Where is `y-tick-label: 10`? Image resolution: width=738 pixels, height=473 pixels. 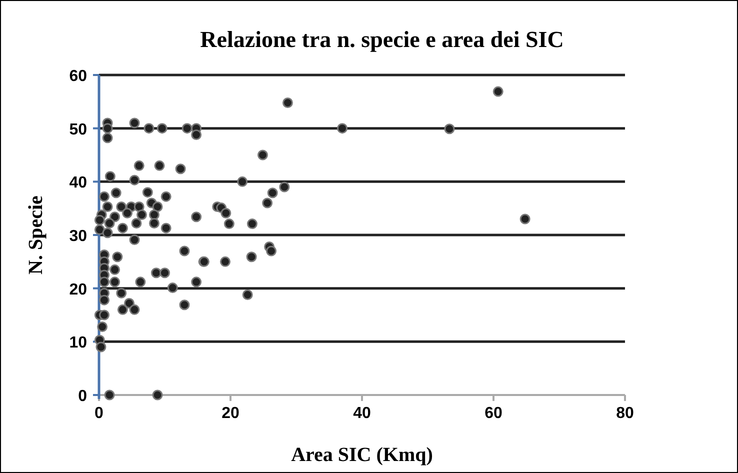 y-tick-label: 10 is located at coordinates (78, 343).